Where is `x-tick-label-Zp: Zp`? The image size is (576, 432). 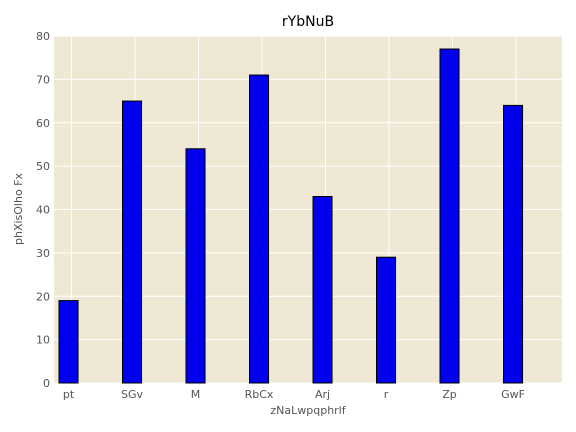
x-tick-label-Zp: Zp is located at coordinates (449, 394).